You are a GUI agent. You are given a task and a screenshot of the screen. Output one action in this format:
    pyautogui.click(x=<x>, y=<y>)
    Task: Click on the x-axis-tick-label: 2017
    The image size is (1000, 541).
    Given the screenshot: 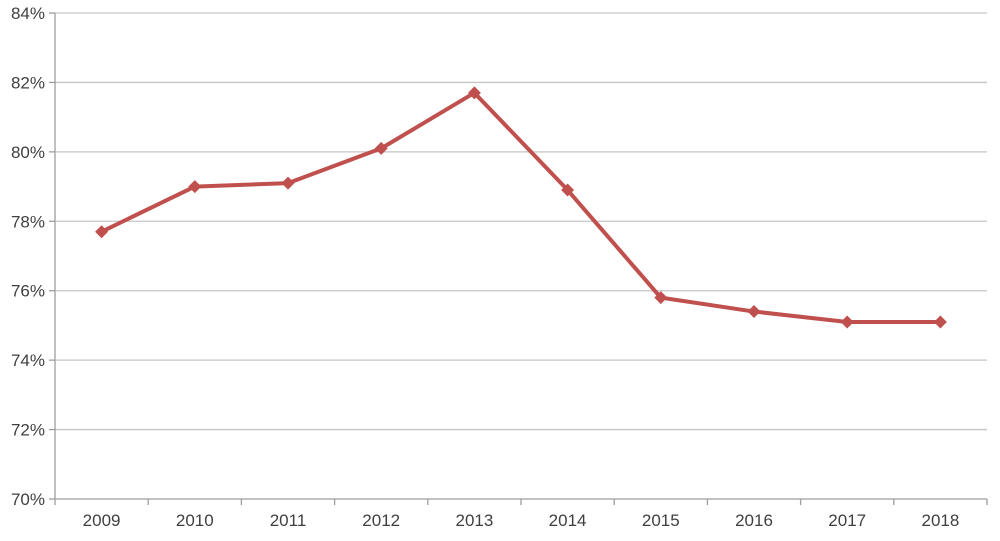 What is the action you would take?
    pyautogui.click(x=847, y=520)
    